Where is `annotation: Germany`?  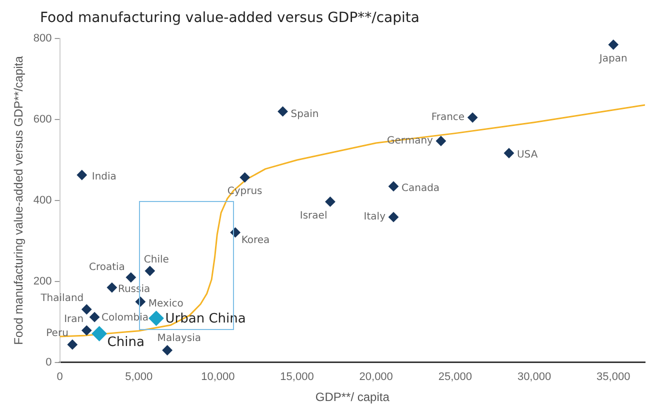 annotation: Germany is located at coordinates (410, 141).